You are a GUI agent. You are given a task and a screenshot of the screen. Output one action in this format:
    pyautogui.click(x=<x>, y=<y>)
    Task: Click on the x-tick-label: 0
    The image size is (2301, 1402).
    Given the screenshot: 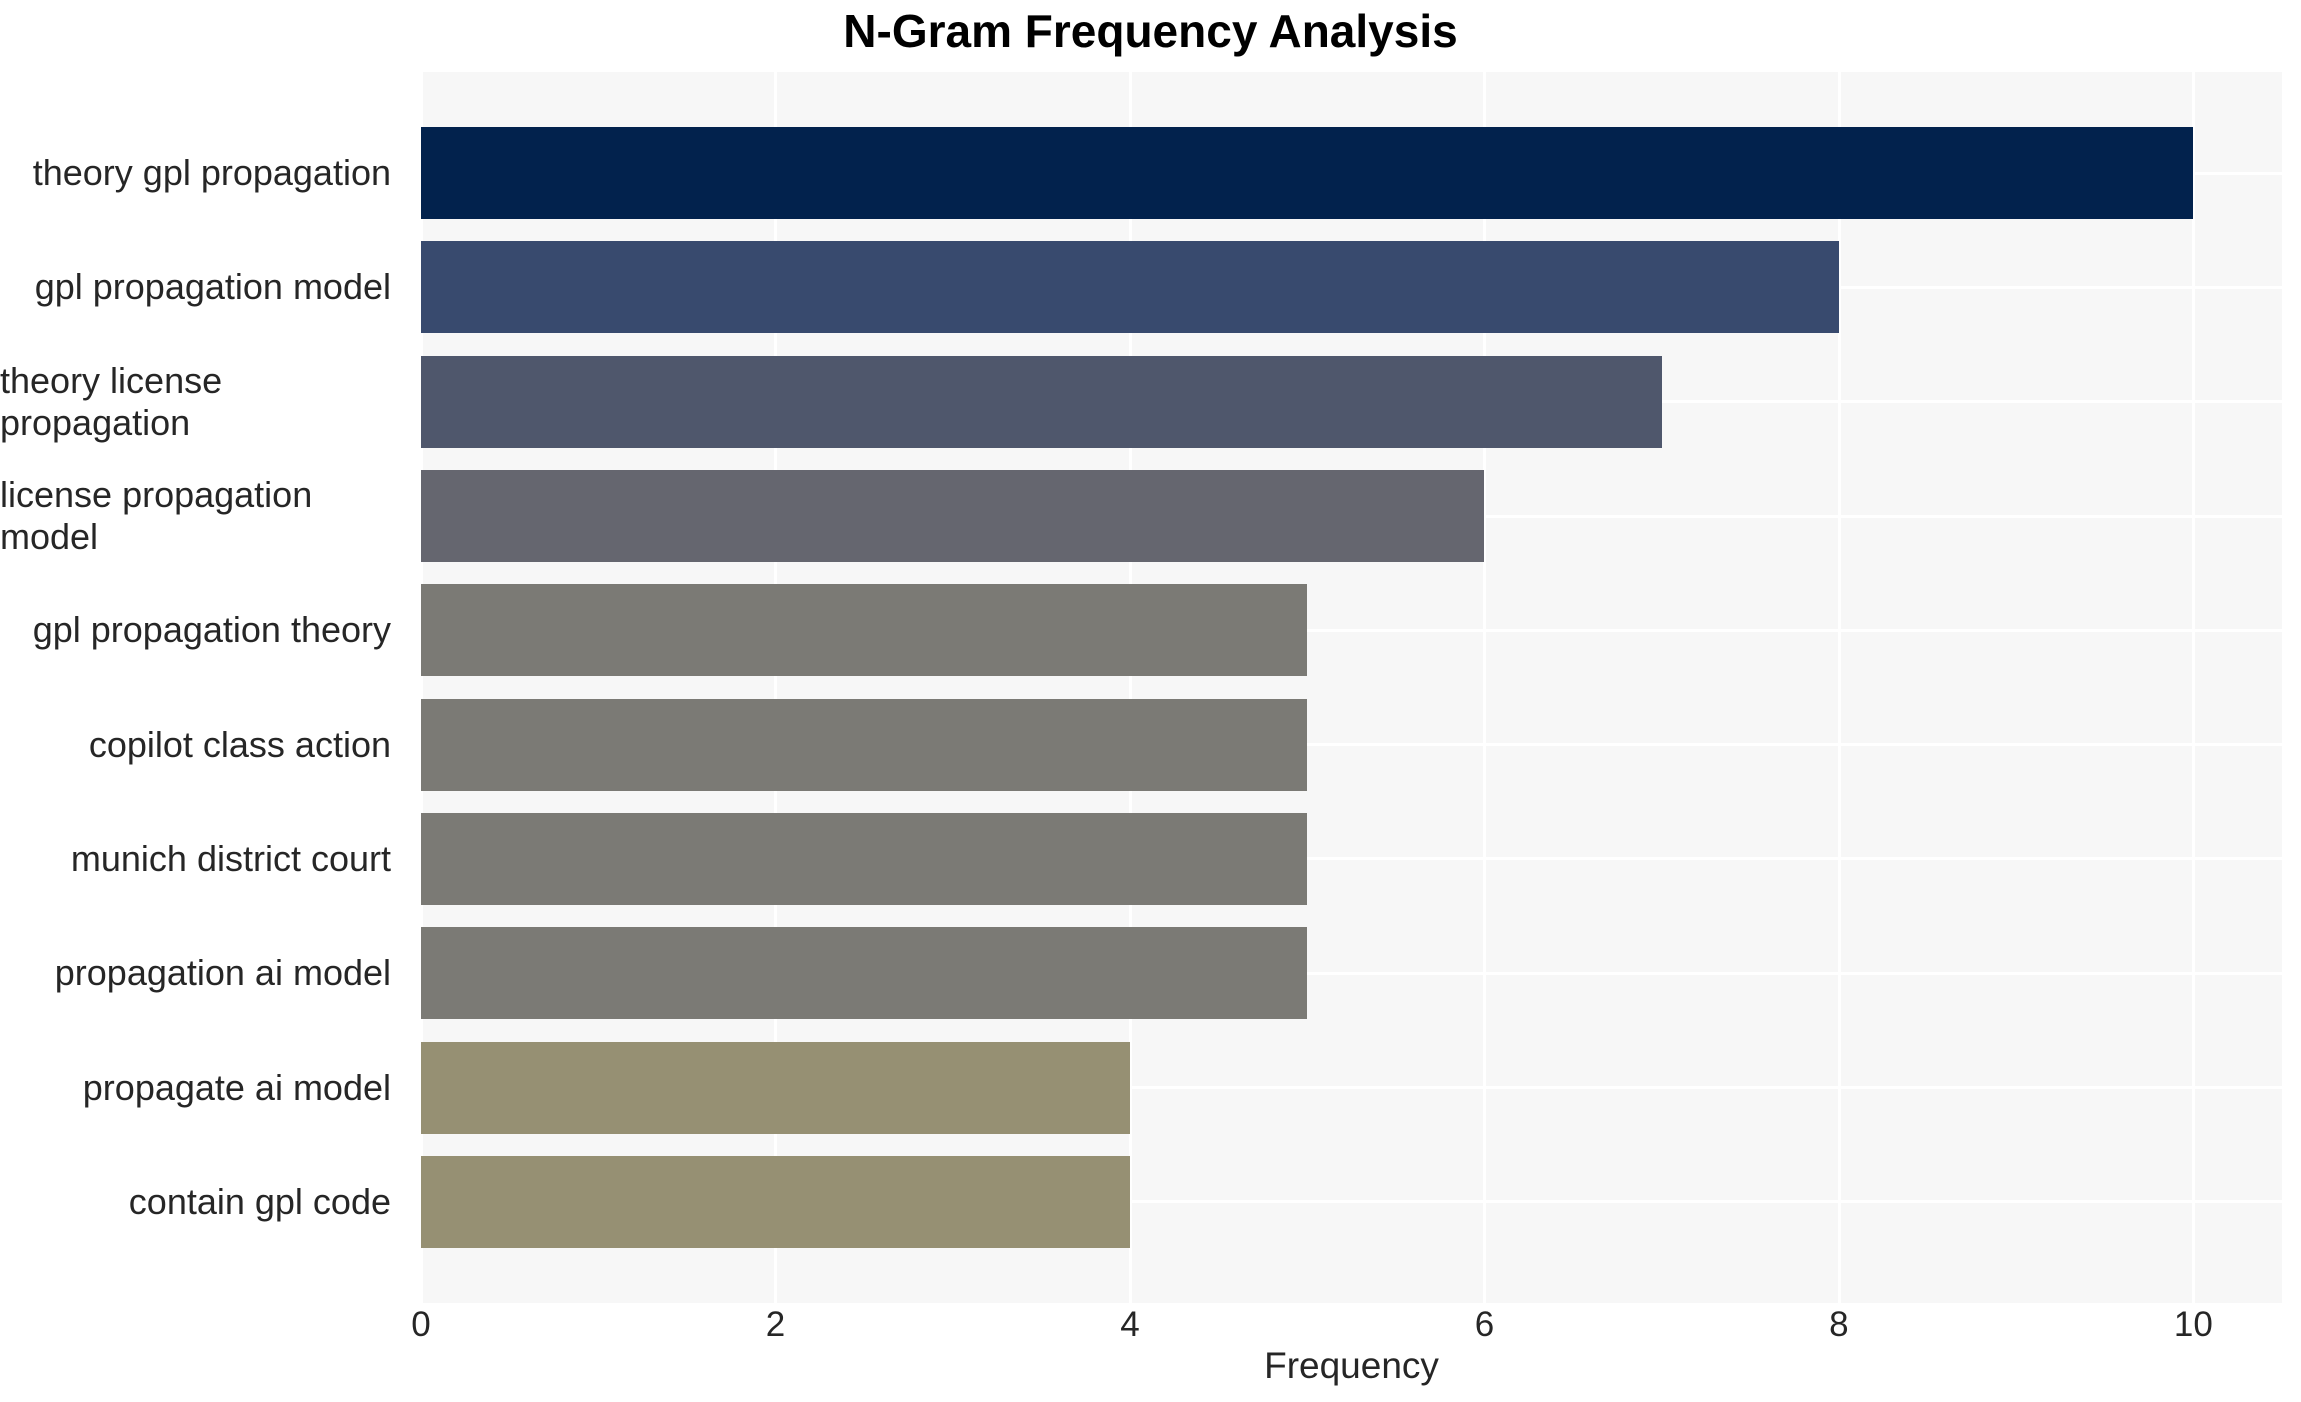 What is the action you would take?
    pyautogui.click(x=421, y=1324)
    